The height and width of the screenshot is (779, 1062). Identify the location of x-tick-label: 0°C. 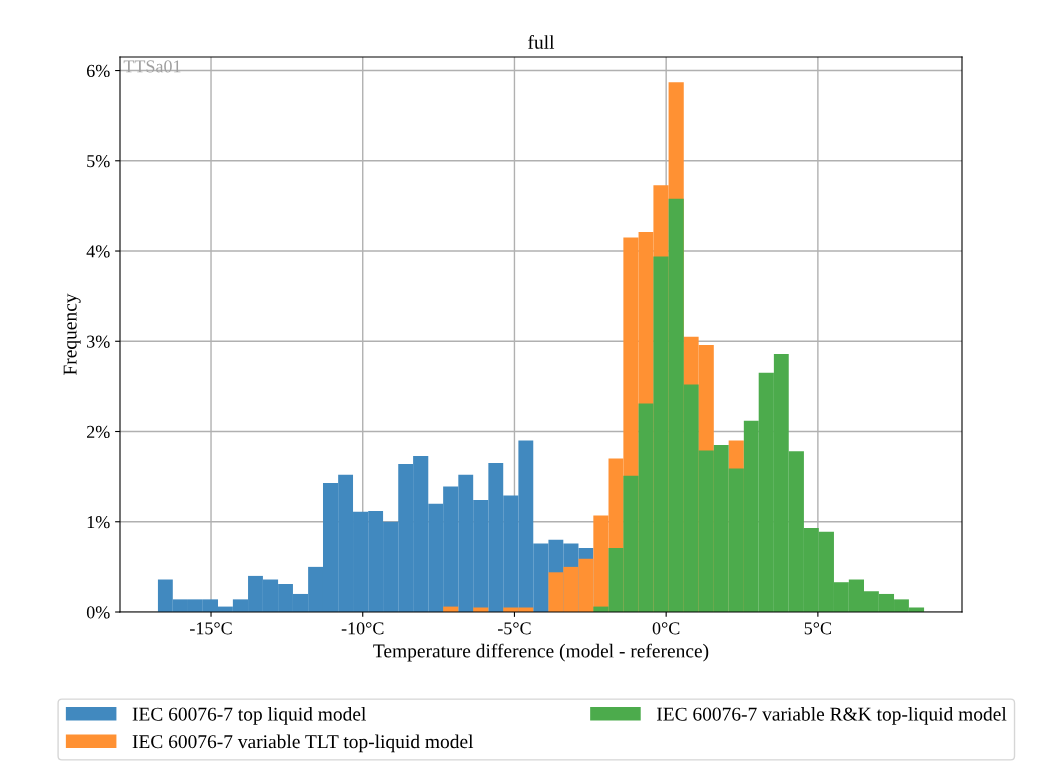
(666, 628).